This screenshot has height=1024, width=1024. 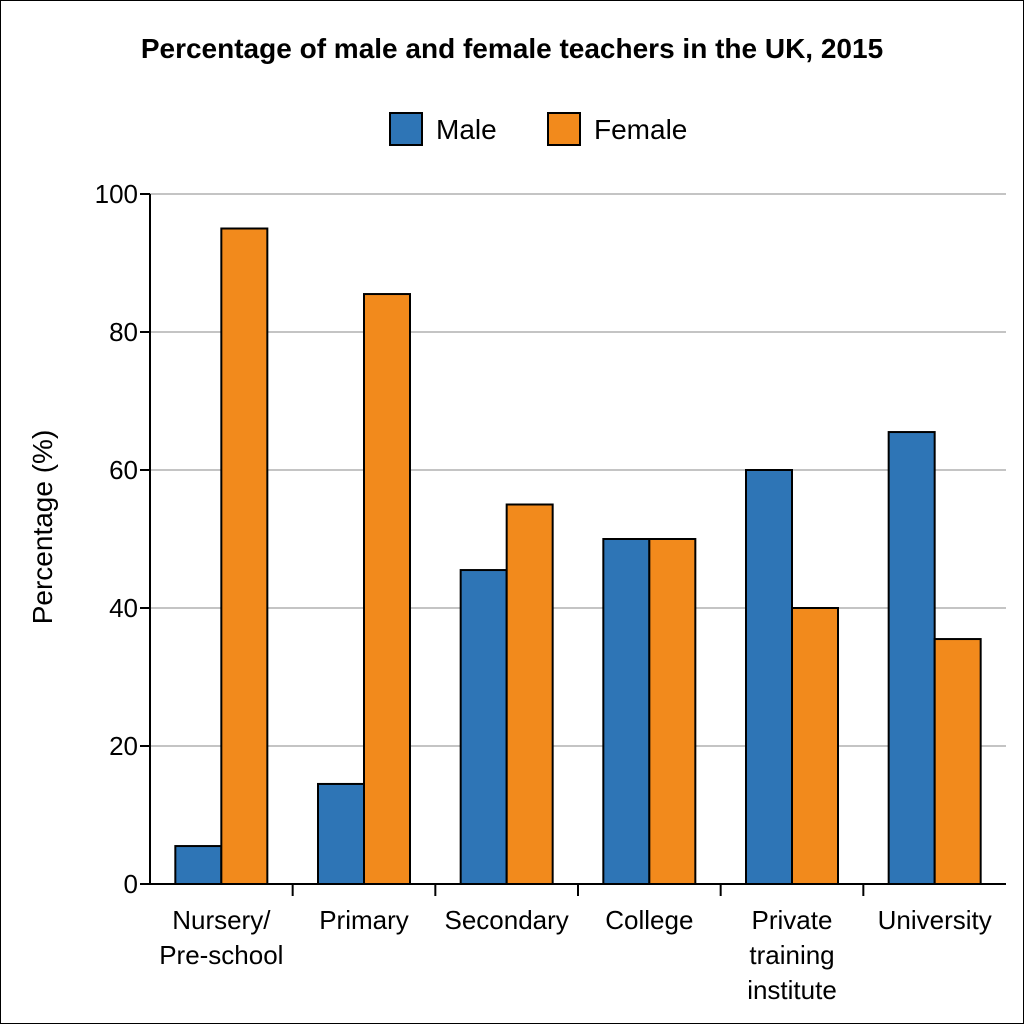 What do you see at coordinates (131, 884) in the screenshot?
I see `y-tick-label-0: 0` at bounding box center [131, 884].